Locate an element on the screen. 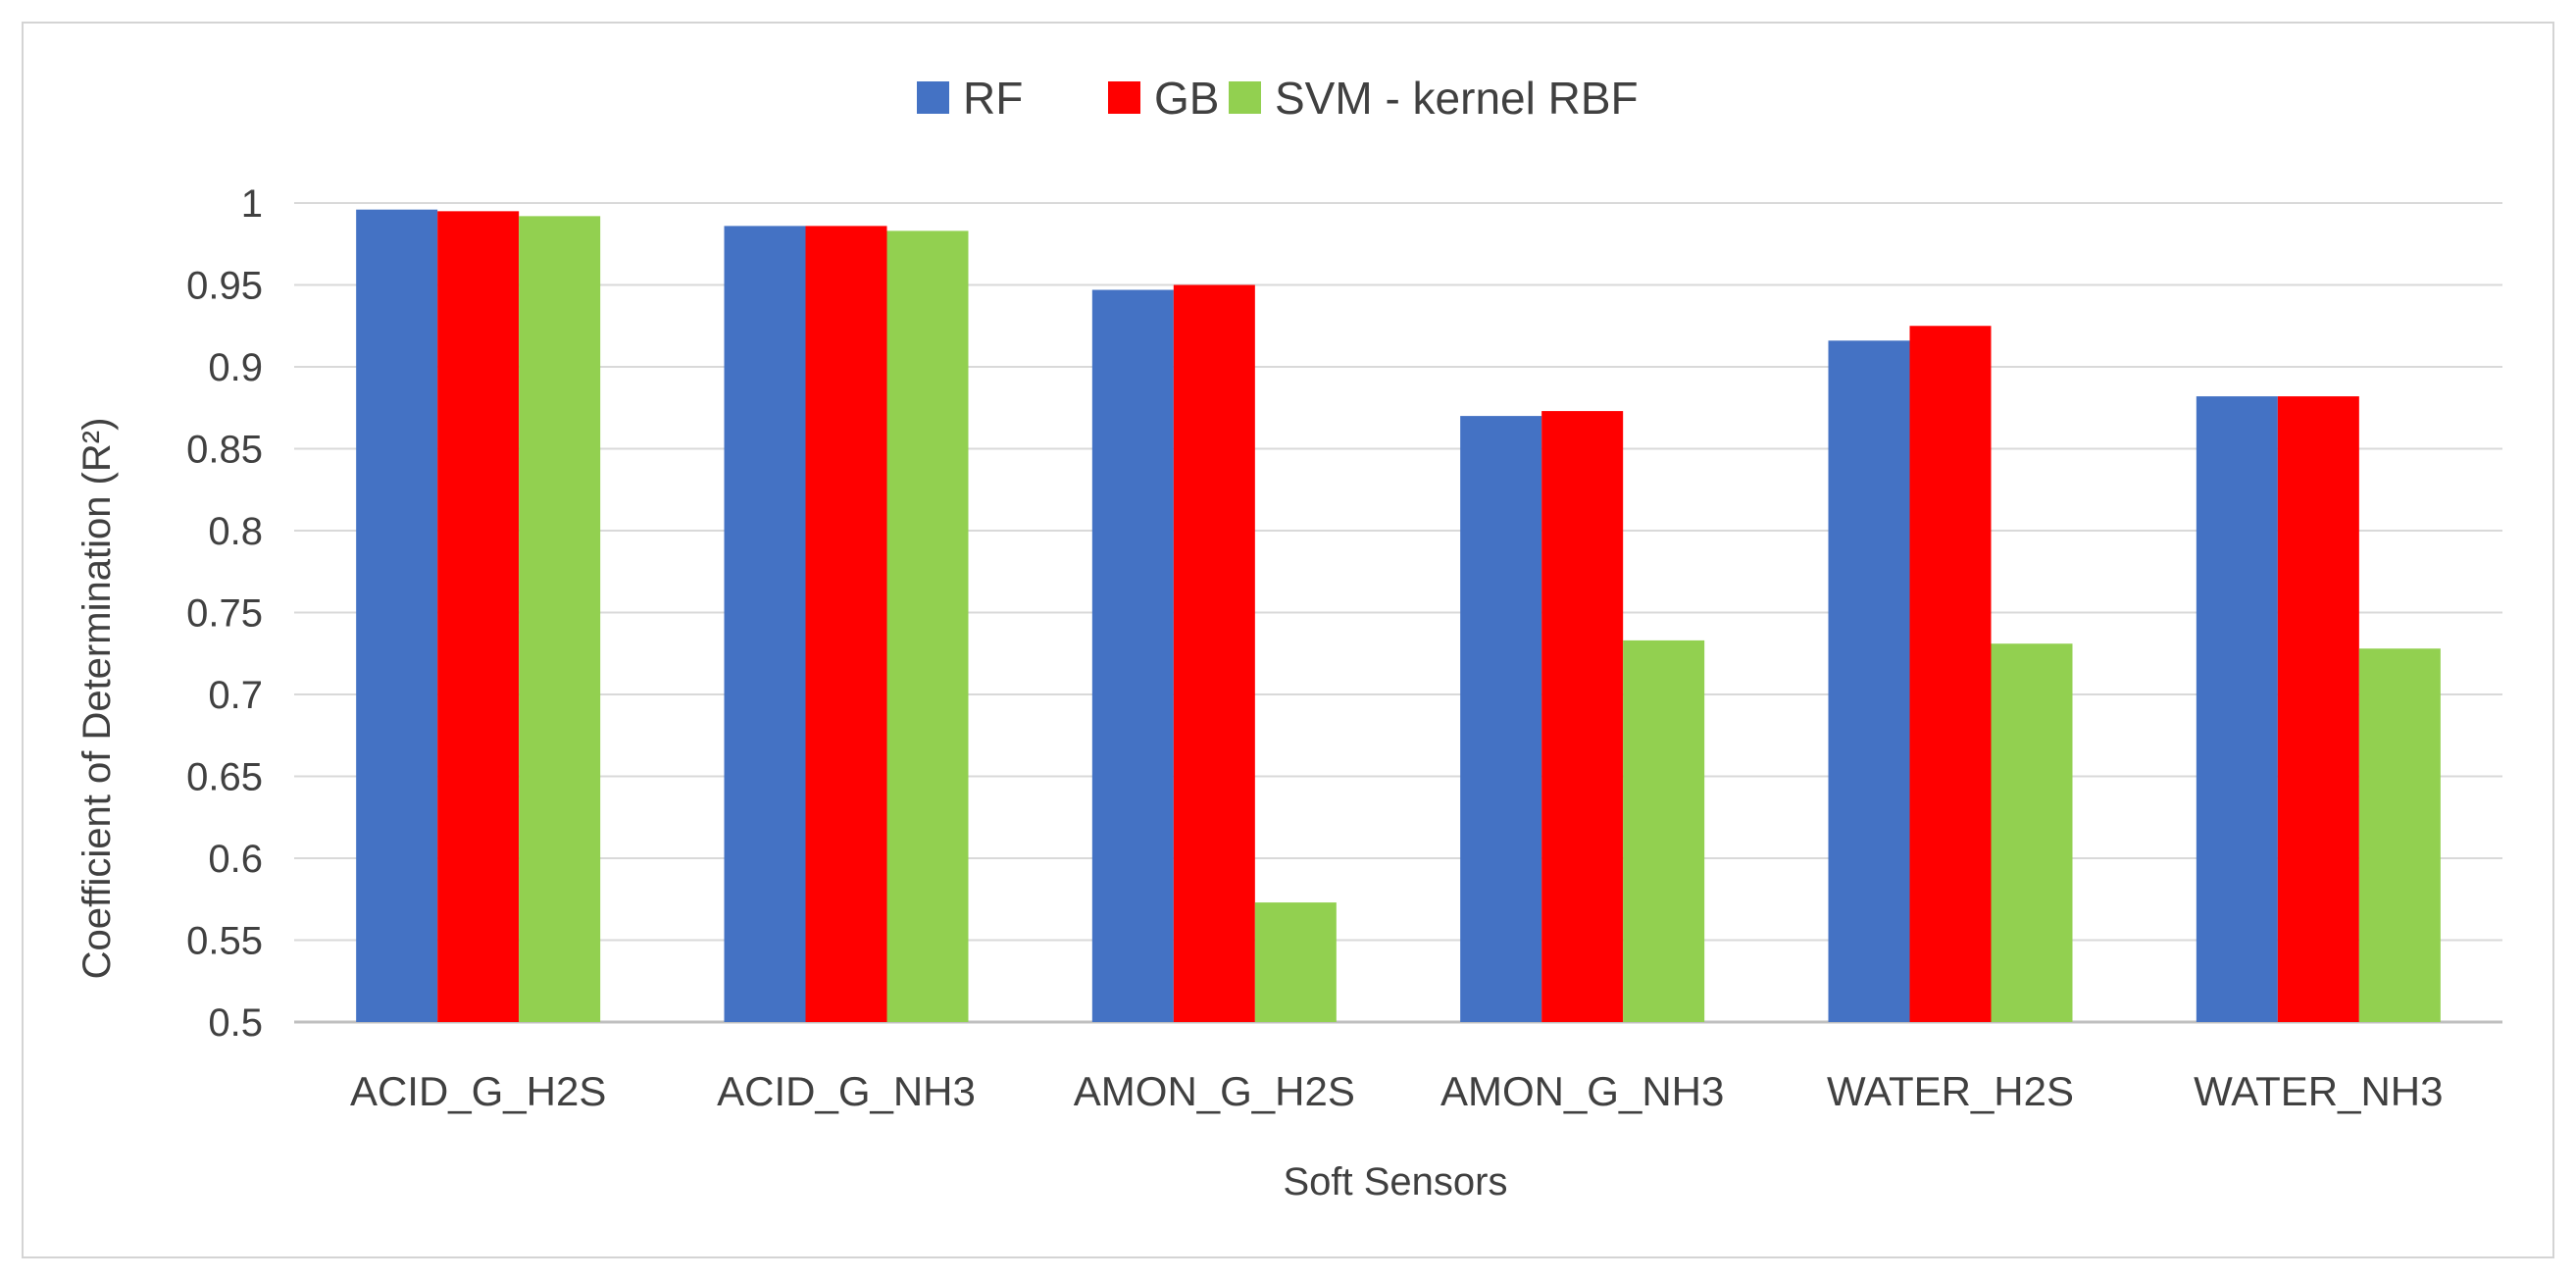 The image size is (2576, 1280). bar-rf-amon_g_nh3 is located at coordinates (1501, 719).